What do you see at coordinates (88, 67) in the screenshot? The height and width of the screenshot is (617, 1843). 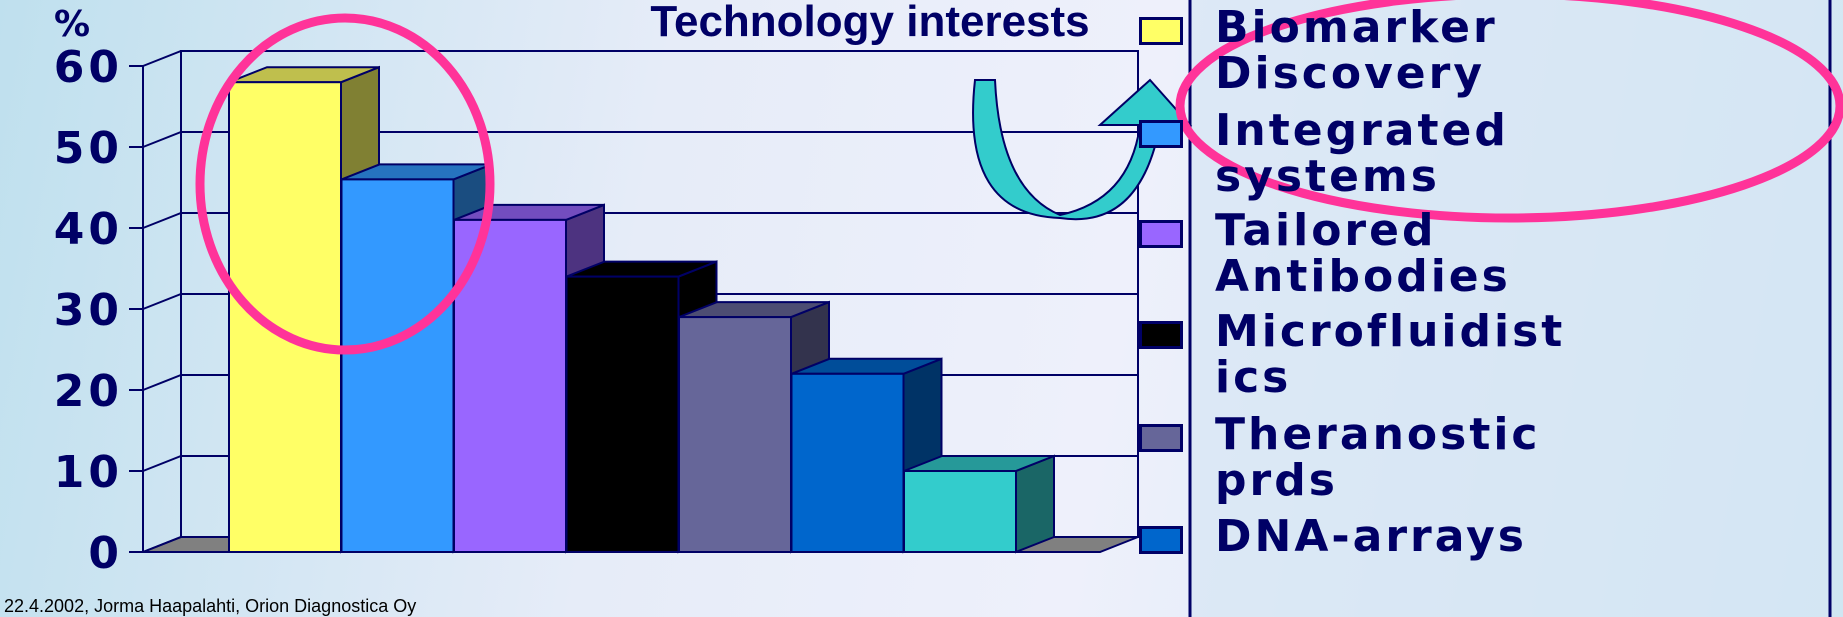 I see `y-tick-label: 60` at bounding box center [88, 67].